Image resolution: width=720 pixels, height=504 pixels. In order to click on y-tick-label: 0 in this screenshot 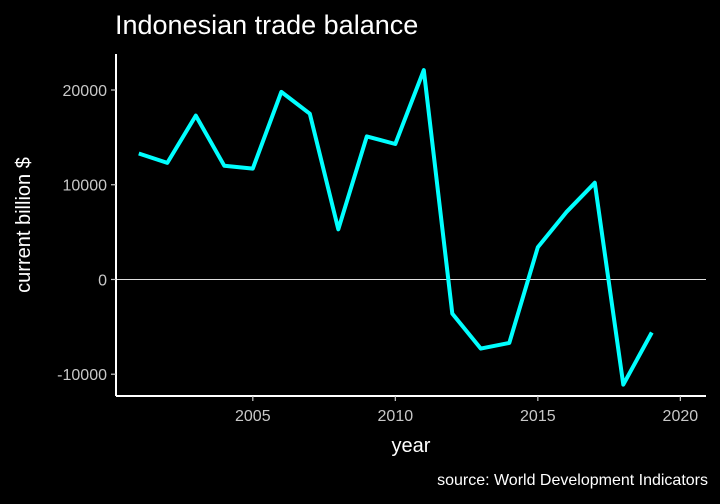, I will do `click(102, 280)`.